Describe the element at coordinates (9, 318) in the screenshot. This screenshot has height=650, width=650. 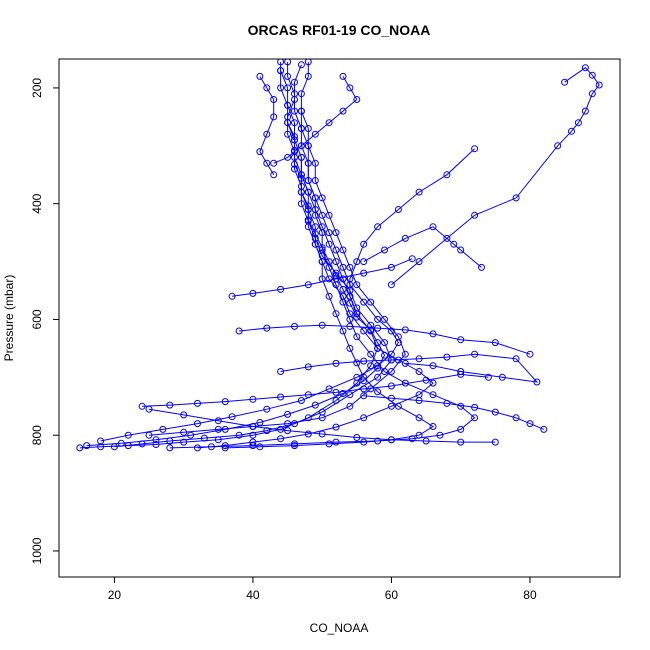
I see `y-axis-label: Pressure (mbar)` at that location.